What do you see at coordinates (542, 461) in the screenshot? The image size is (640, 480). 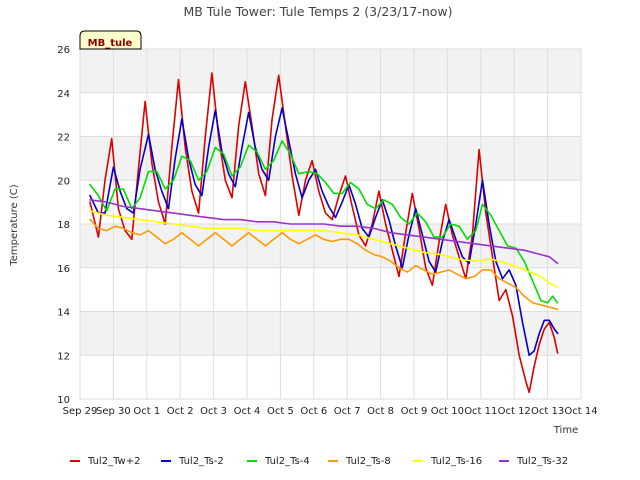 I see `legend-label: Tul2_Ts-32` at bounding box center [542, 461].